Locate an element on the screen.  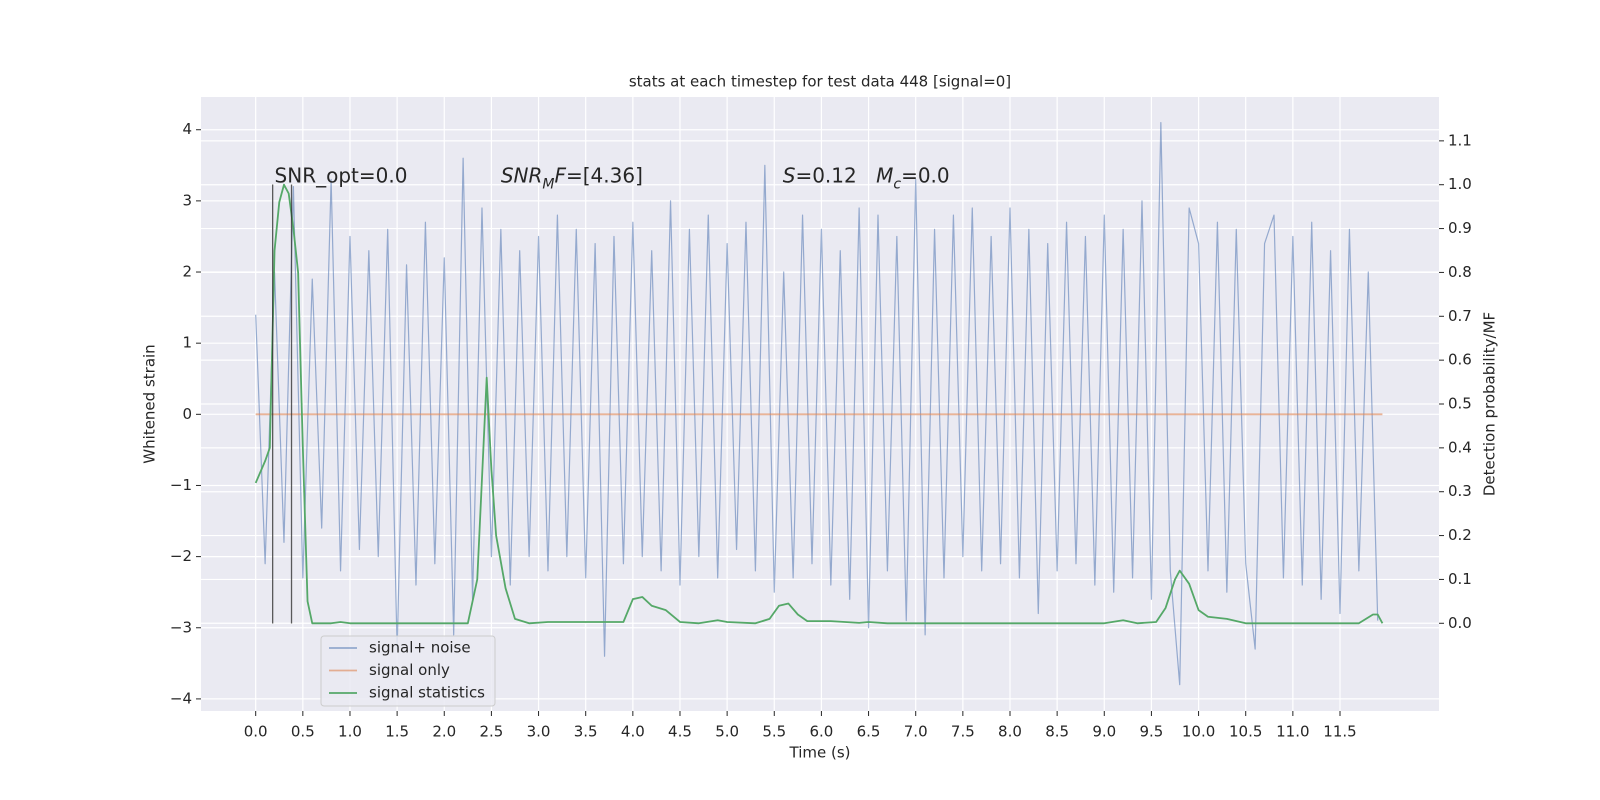
annotation: S=0.12 is located at coordinates (820, 175).